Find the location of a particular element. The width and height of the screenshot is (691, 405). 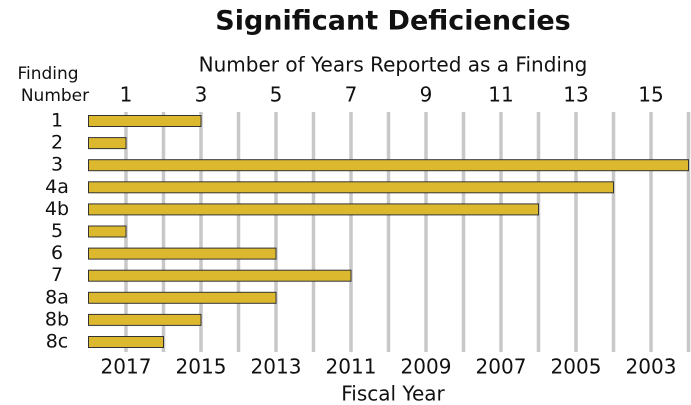

category-label: 1 is located at coordinates (57, 121).